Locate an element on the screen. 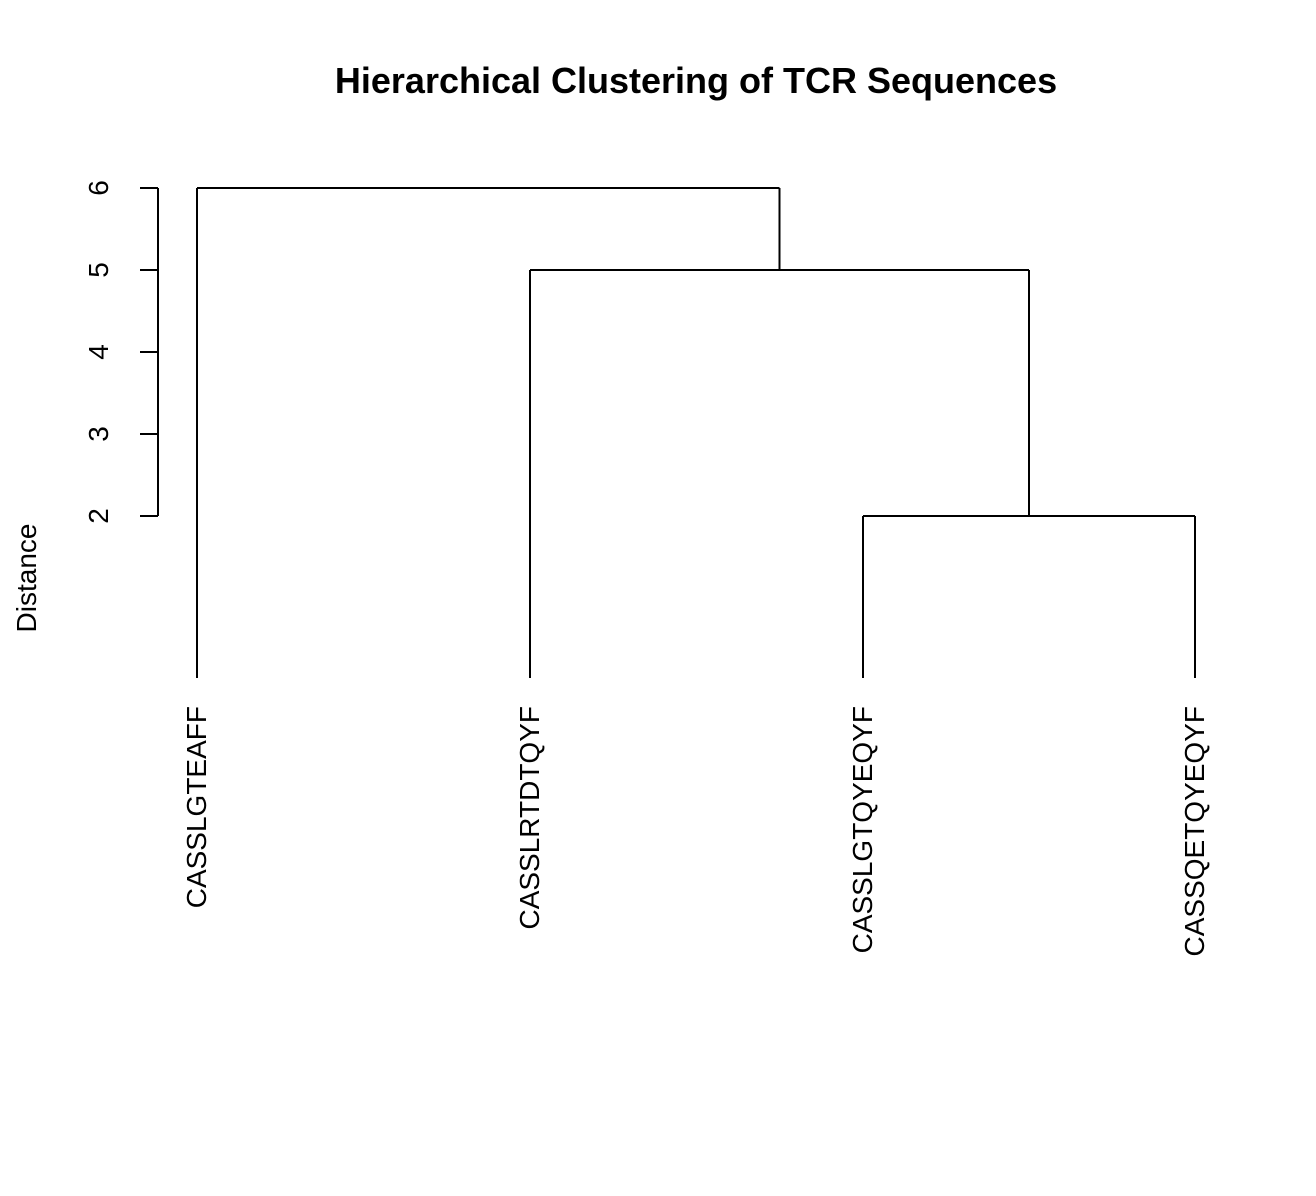 The image size is (1316, 1196). chart-title: Hierarchical Clustering of TCR Sequences is located at coordinates (696, 80).